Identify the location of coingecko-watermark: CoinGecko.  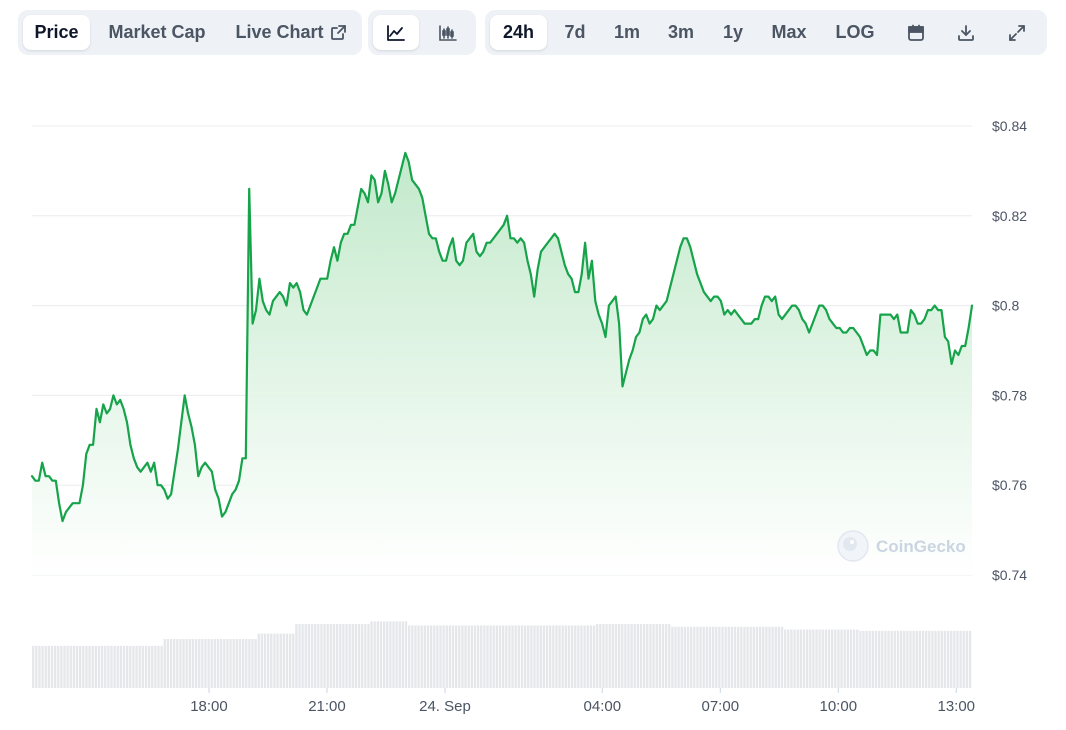
(901, 546).